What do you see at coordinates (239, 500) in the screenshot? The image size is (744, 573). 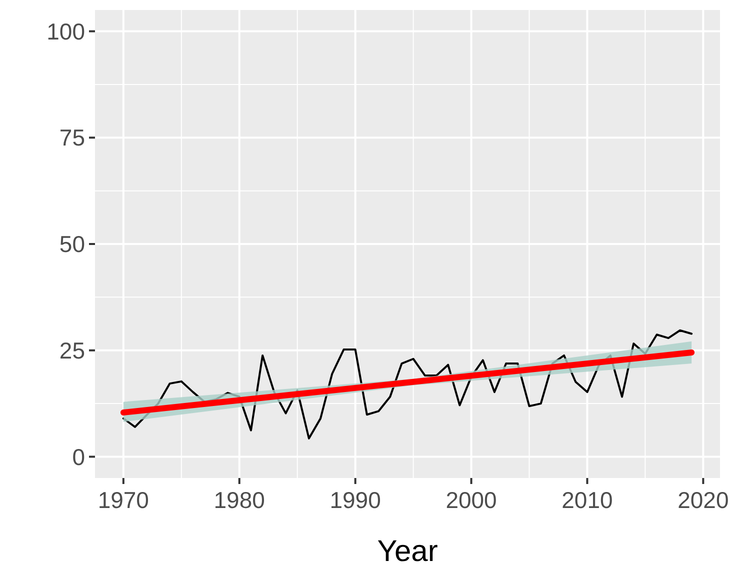 I see `x-tick-label: 1980` at bounding box center [239, 500].